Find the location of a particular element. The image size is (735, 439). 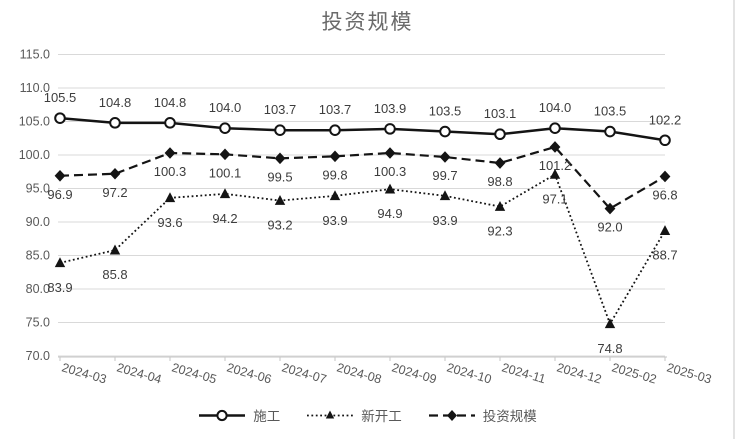

data-label: 92.0 is located at coordinates (609, 227).